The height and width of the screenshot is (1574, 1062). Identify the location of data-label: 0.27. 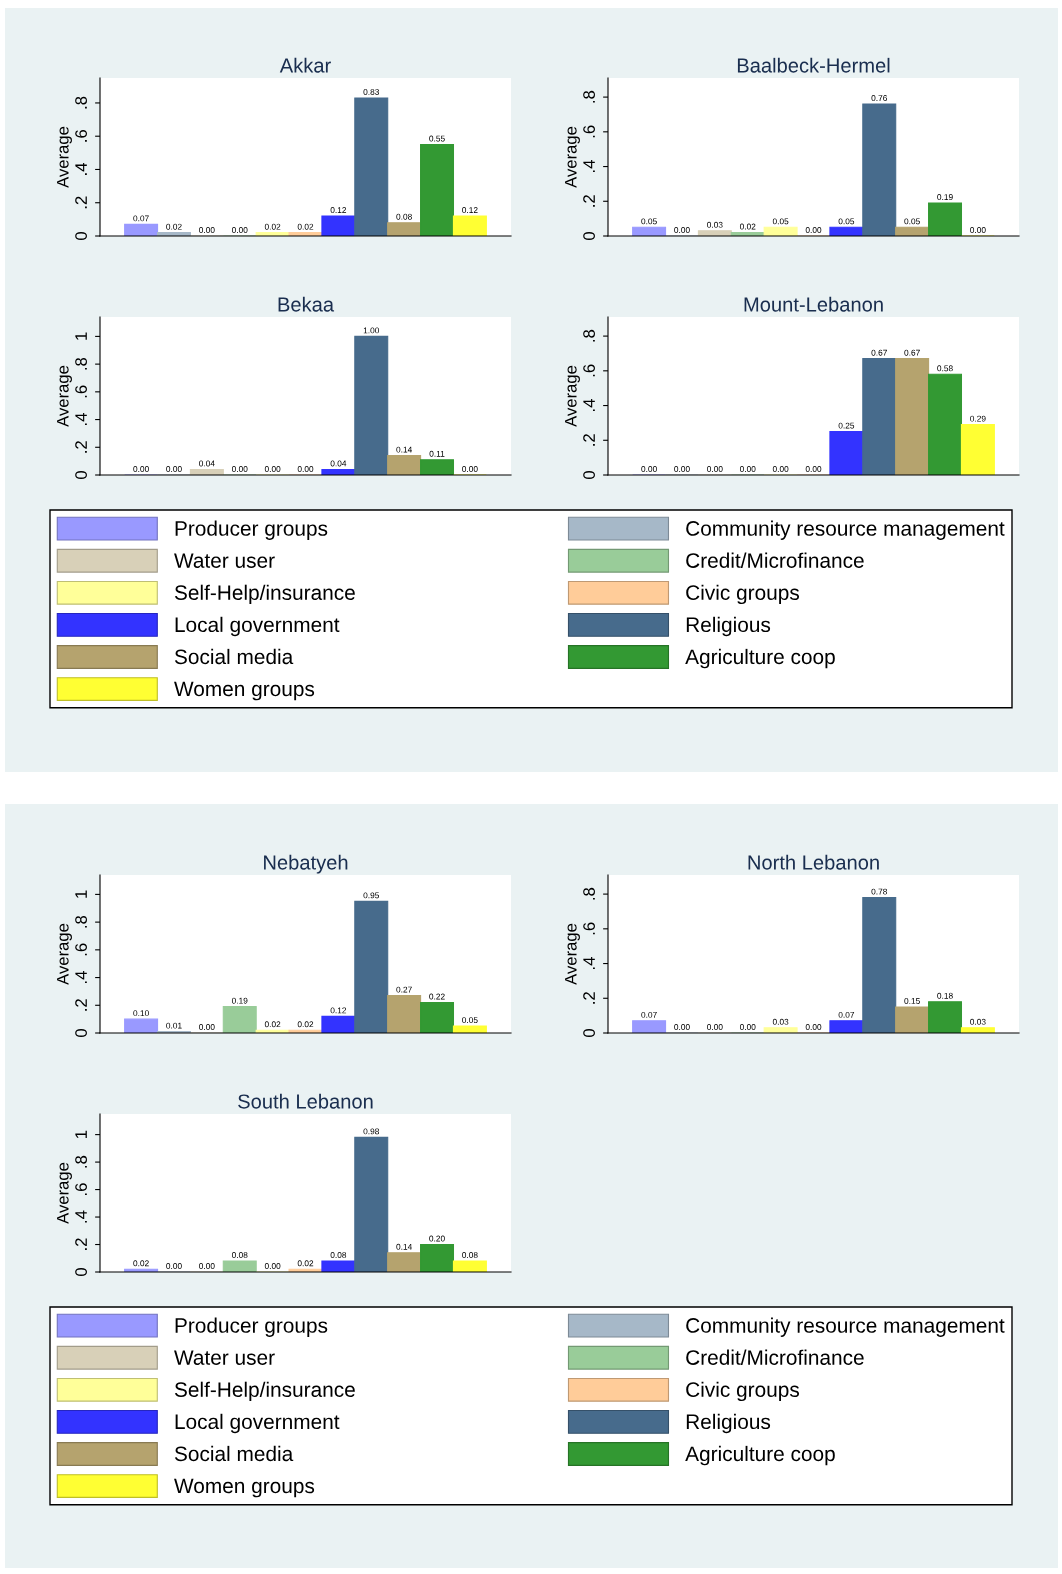
(404, 989).